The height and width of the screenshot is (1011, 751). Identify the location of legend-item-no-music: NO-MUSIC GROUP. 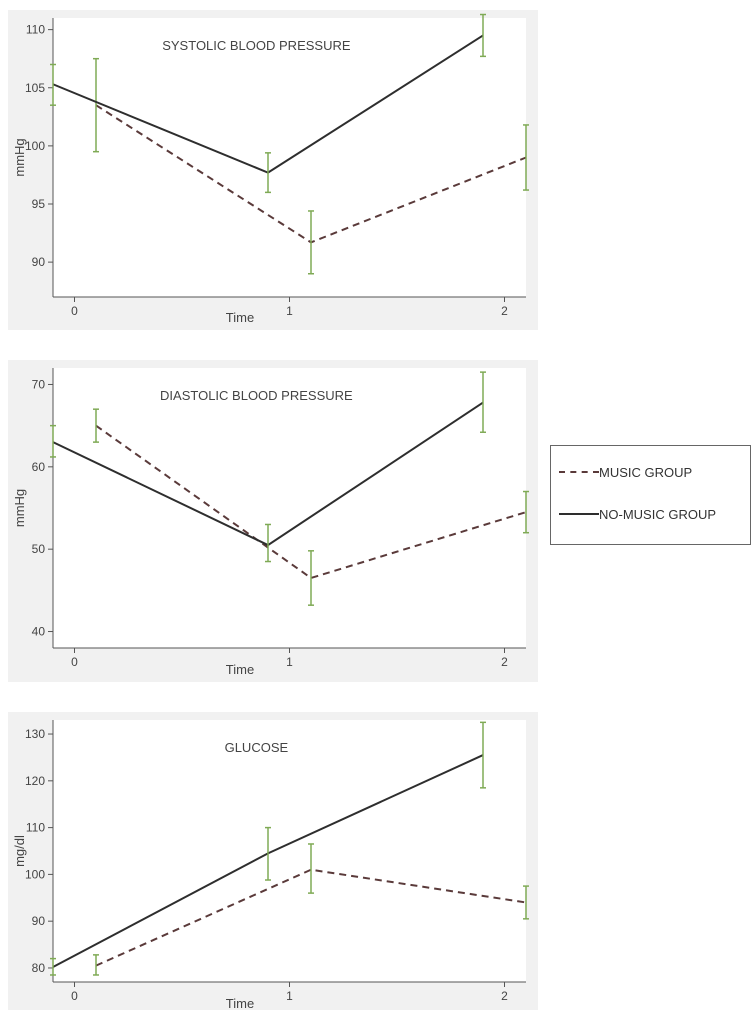
(637, 514).